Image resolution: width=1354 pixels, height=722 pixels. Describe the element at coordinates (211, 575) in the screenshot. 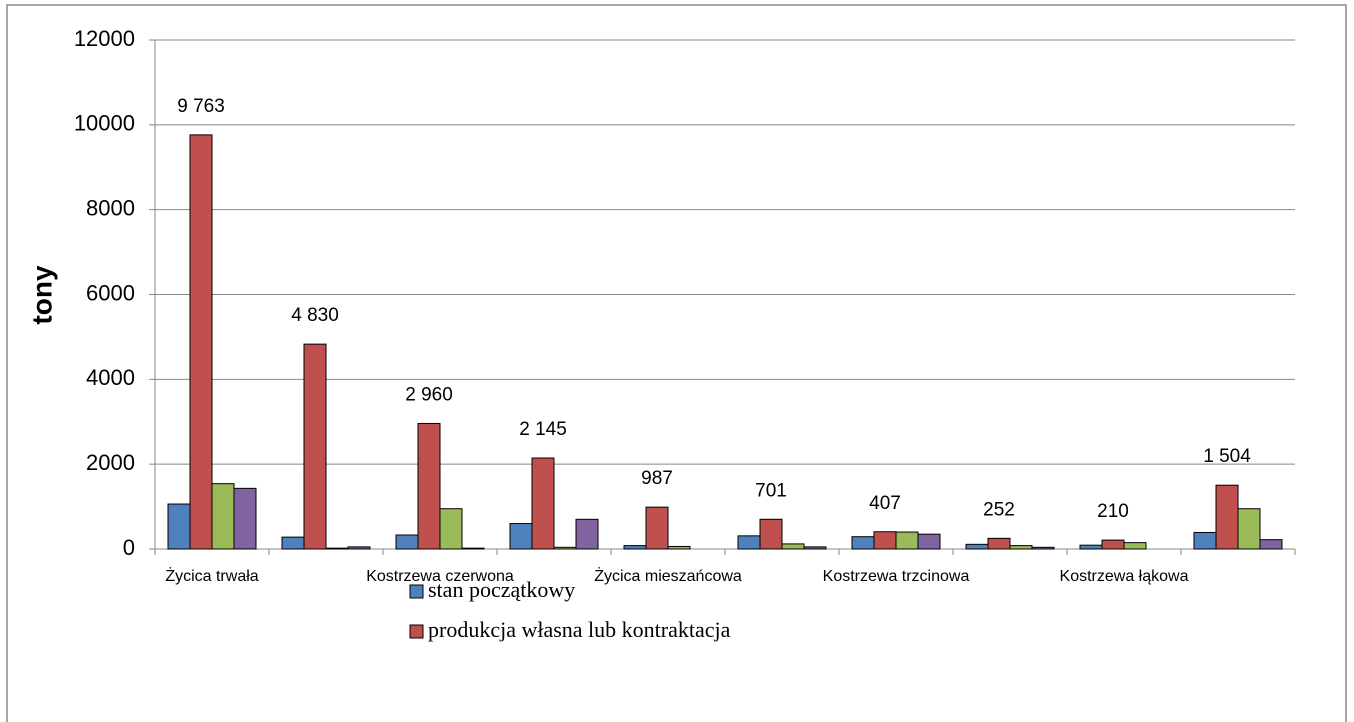

I see `x-tick-label: Życica trwała` at that location.